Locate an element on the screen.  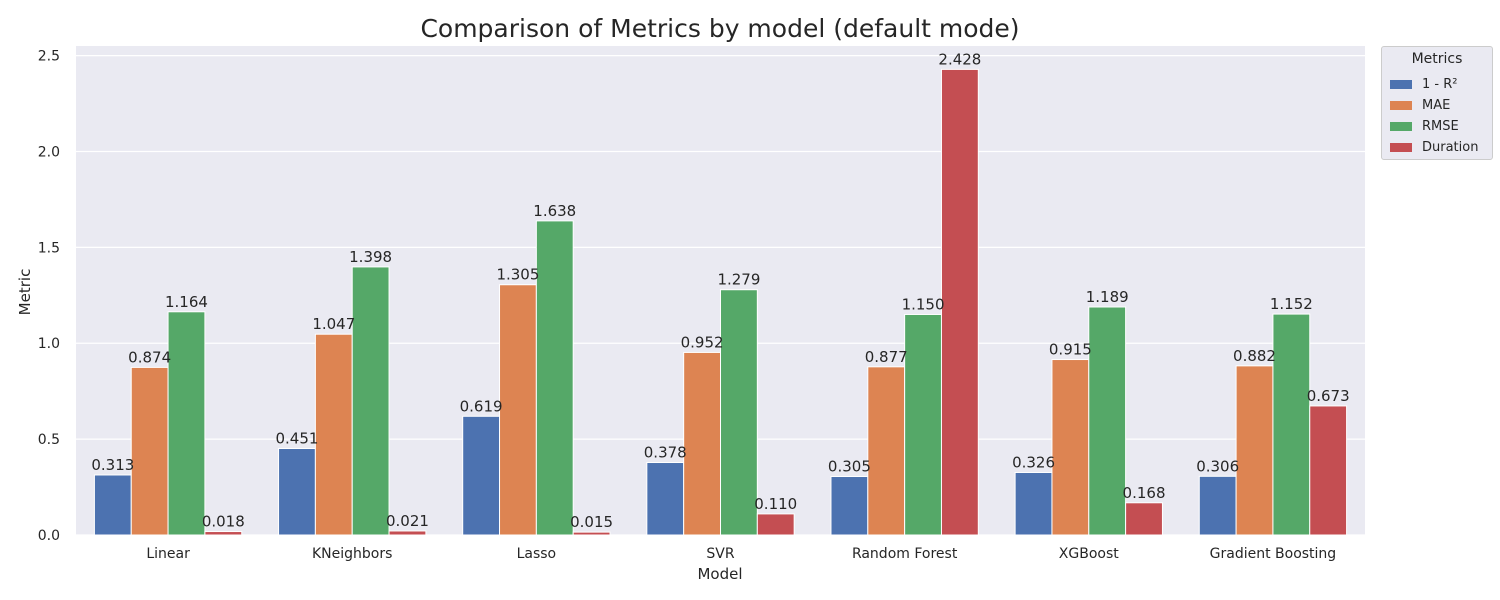
y-tick-label: 2.0 is located at coordinates (49, 152).